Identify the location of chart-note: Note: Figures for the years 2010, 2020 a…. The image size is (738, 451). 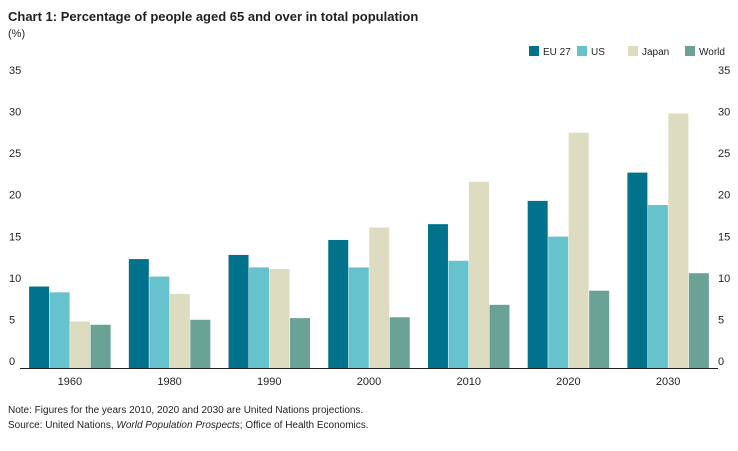
(188, 418).